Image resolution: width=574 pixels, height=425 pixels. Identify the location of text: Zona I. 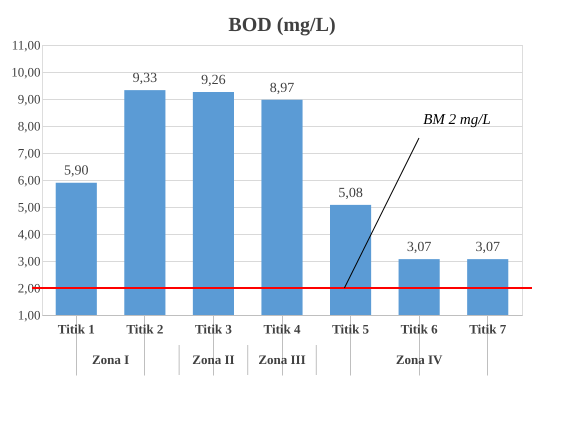
(111, 359).